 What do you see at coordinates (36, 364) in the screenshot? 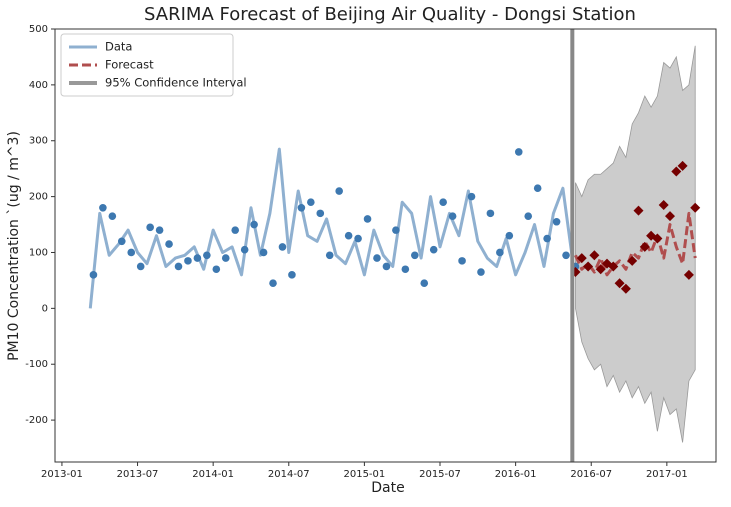
I see `y-tick-label: -100` at bounding box center [36, 364].